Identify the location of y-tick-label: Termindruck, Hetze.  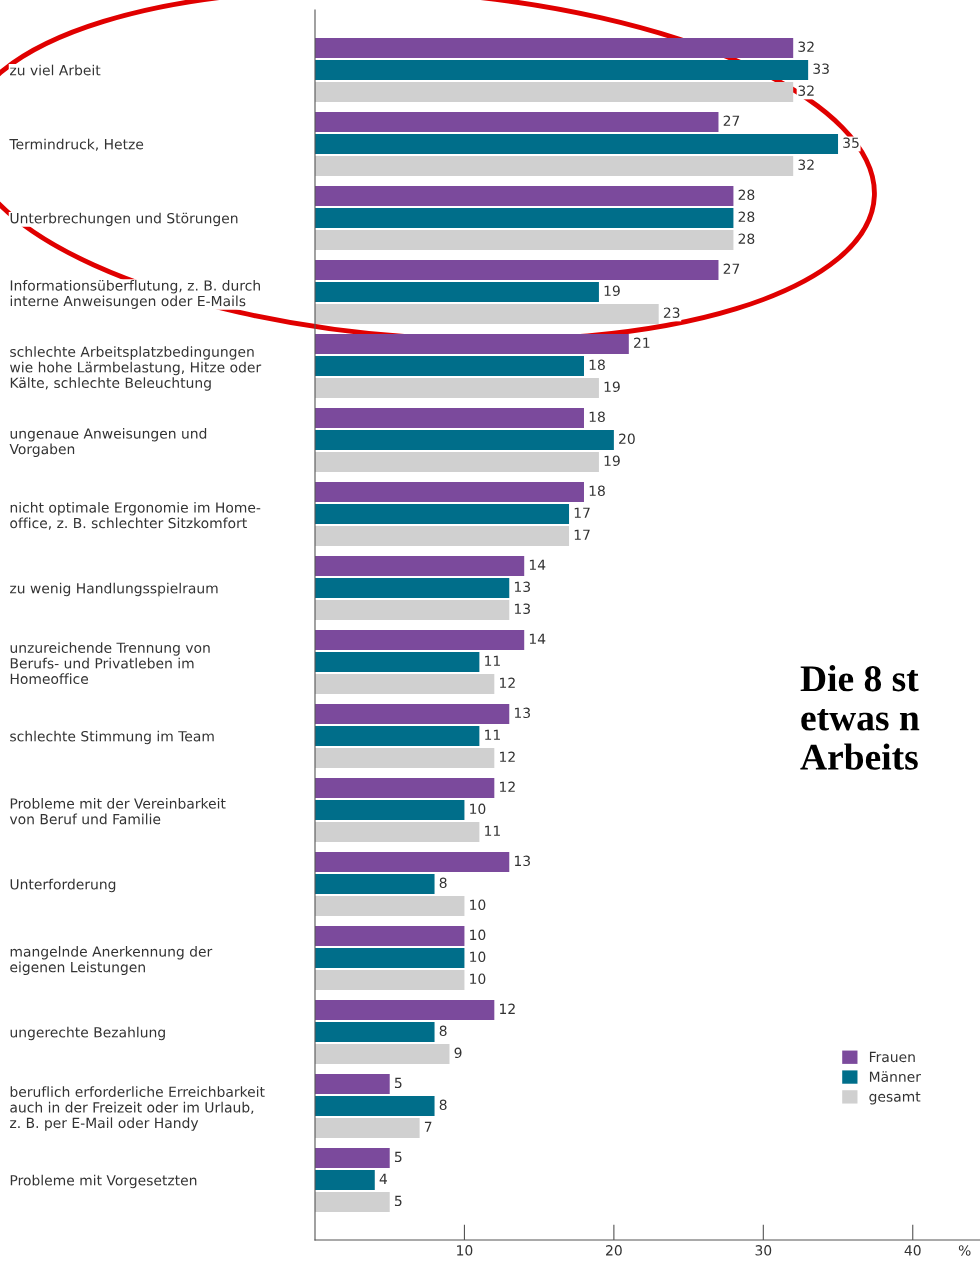
(76, 144).